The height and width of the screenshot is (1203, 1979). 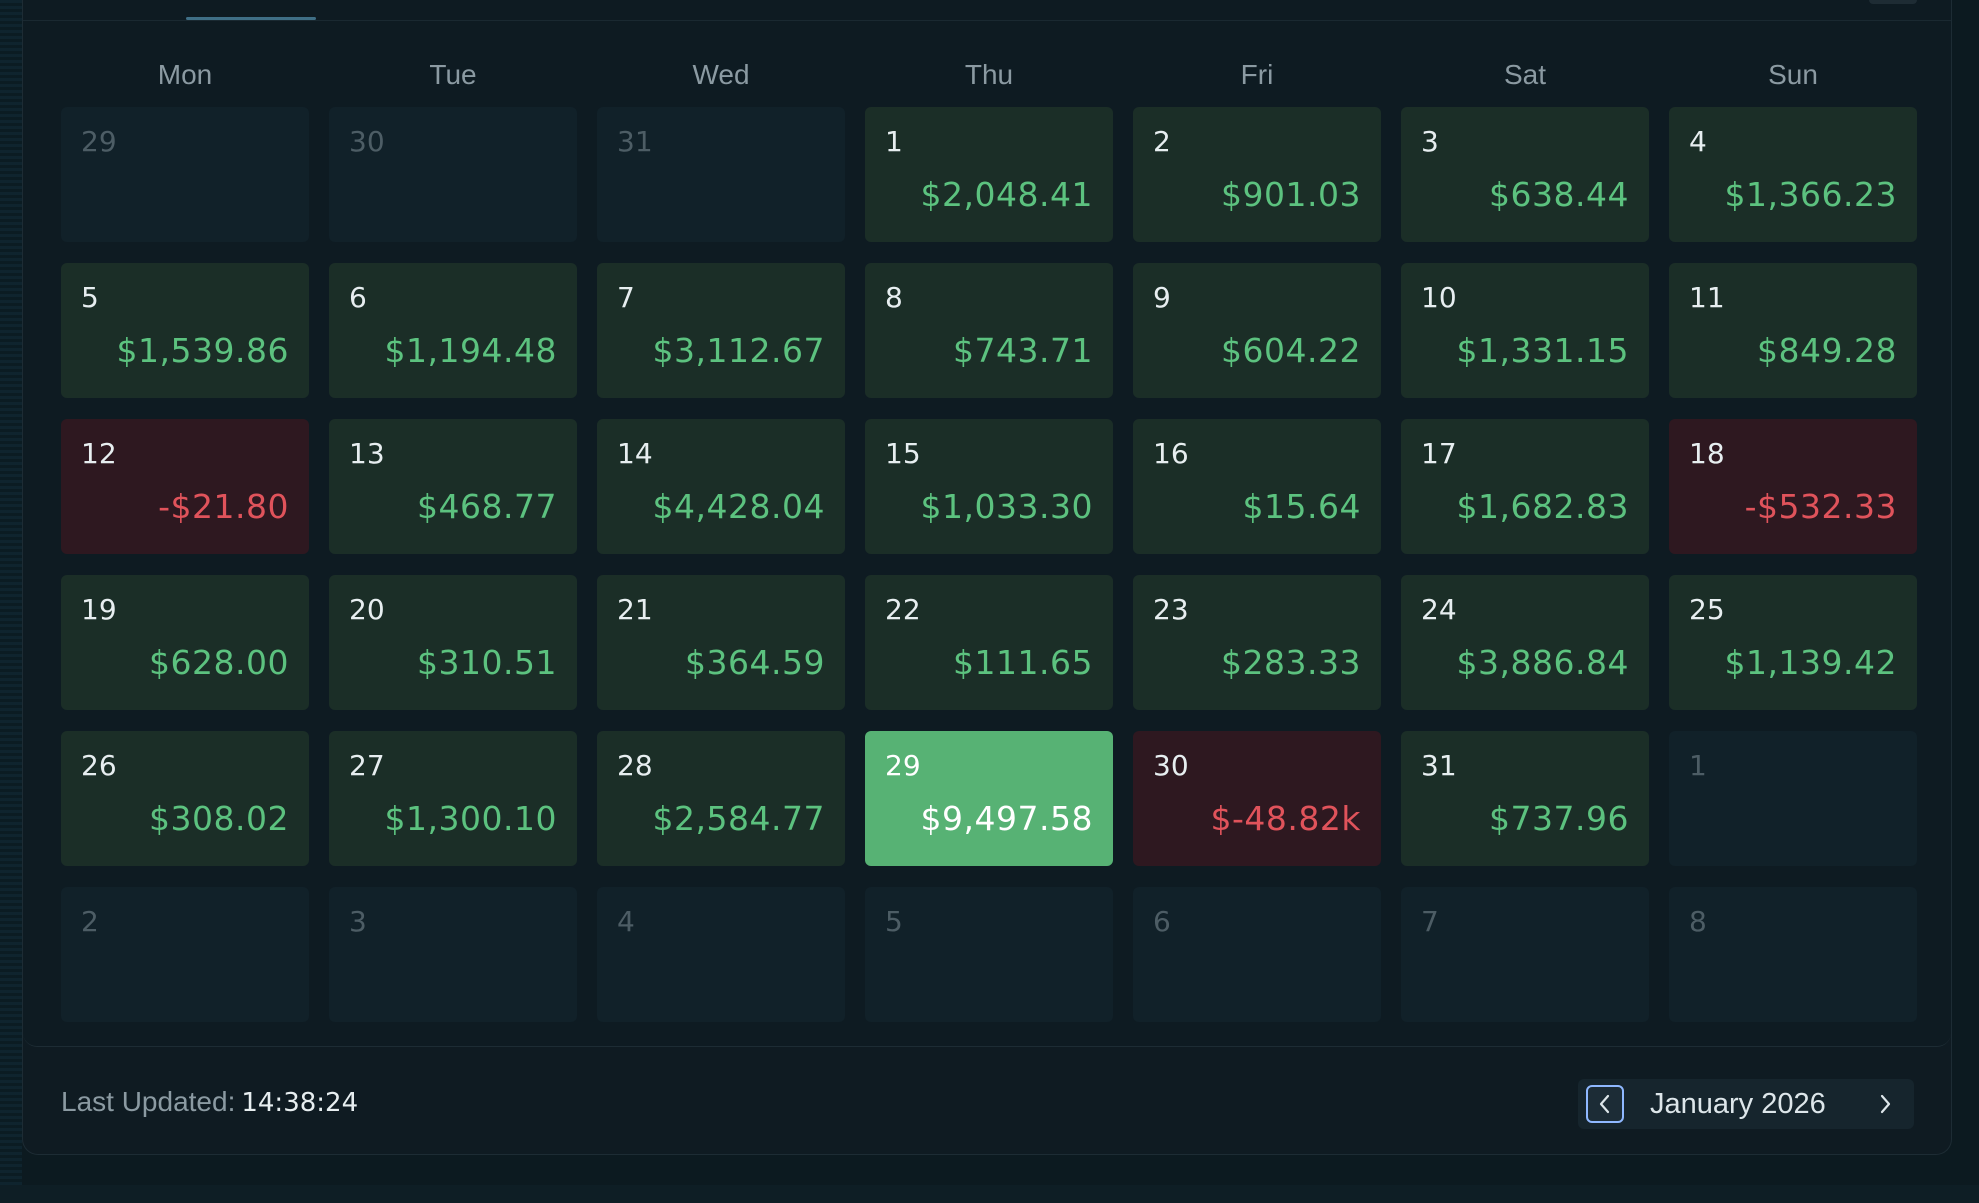 What do you see at coordinates (1257, 954) in the screenshot?
I see `calendar-day-outside: 6` at bounding box center [1257, 954].